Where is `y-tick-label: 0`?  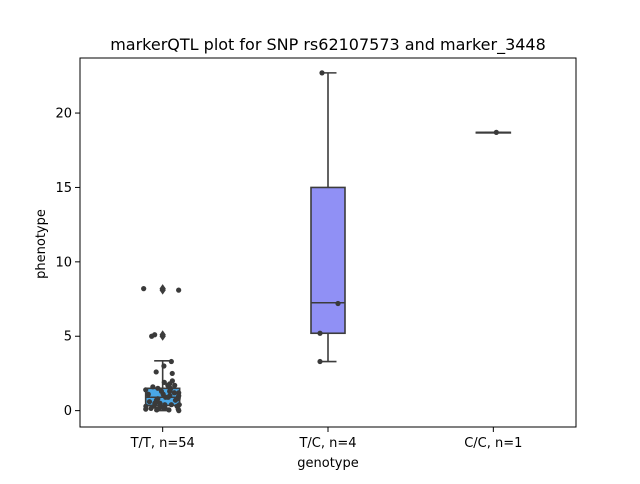 y-tick-label: 0 is located at coordinates (68, 411).